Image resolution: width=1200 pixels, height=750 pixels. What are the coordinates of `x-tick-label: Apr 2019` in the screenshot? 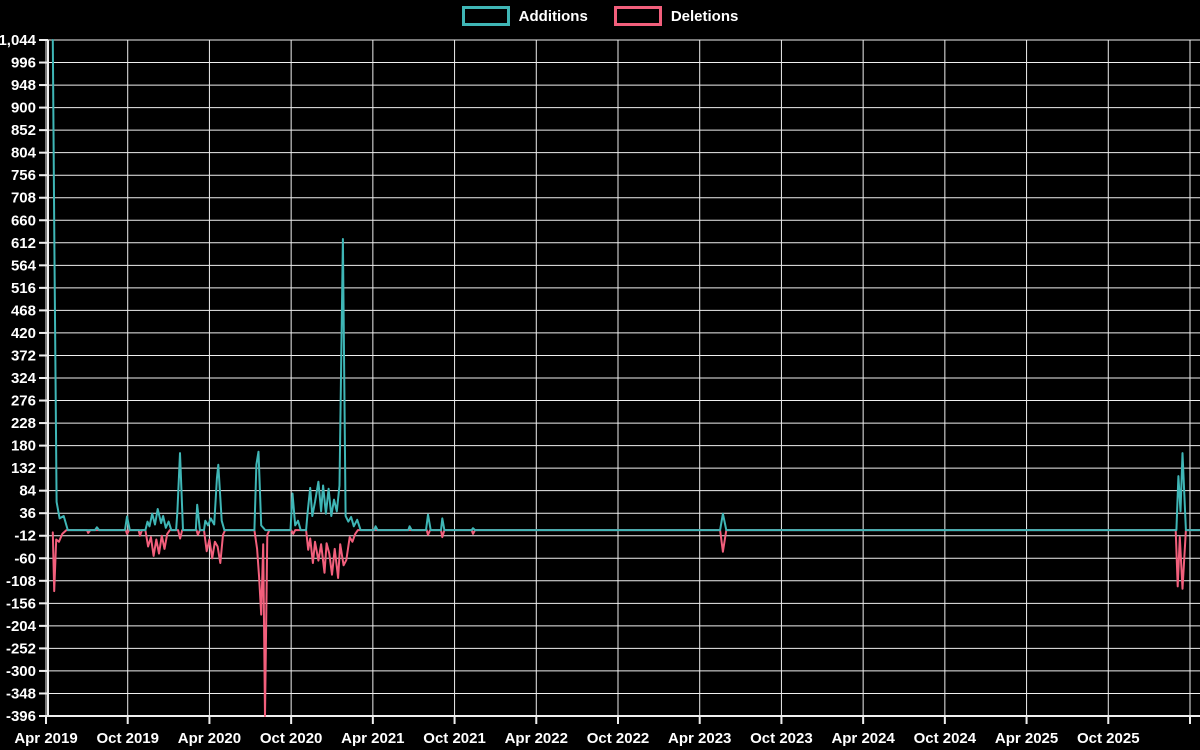 It's located at (45, 738).